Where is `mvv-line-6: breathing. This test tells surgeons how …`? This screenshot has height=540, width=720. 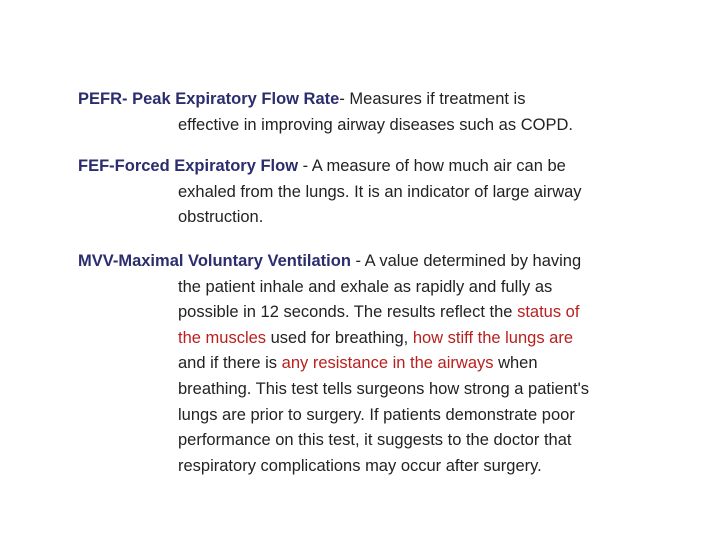 mvv-line-6: breathing. This test tells surgeons how … is located at coordinates (383, 388).